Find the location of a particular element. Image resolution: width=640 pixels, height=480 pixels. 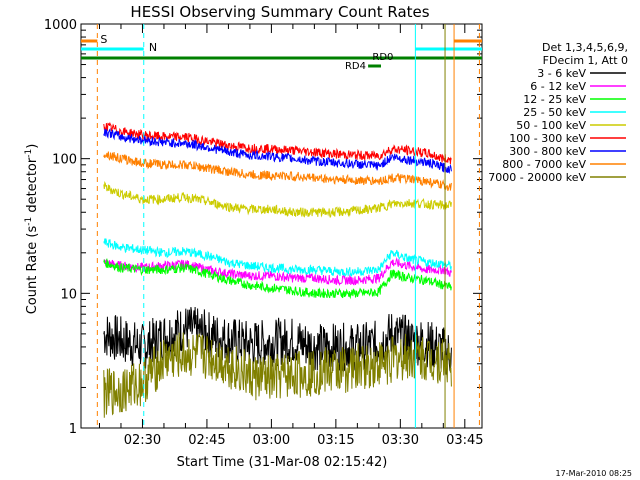

y-tick-label: 1000 is located at coordinates (60, 25).